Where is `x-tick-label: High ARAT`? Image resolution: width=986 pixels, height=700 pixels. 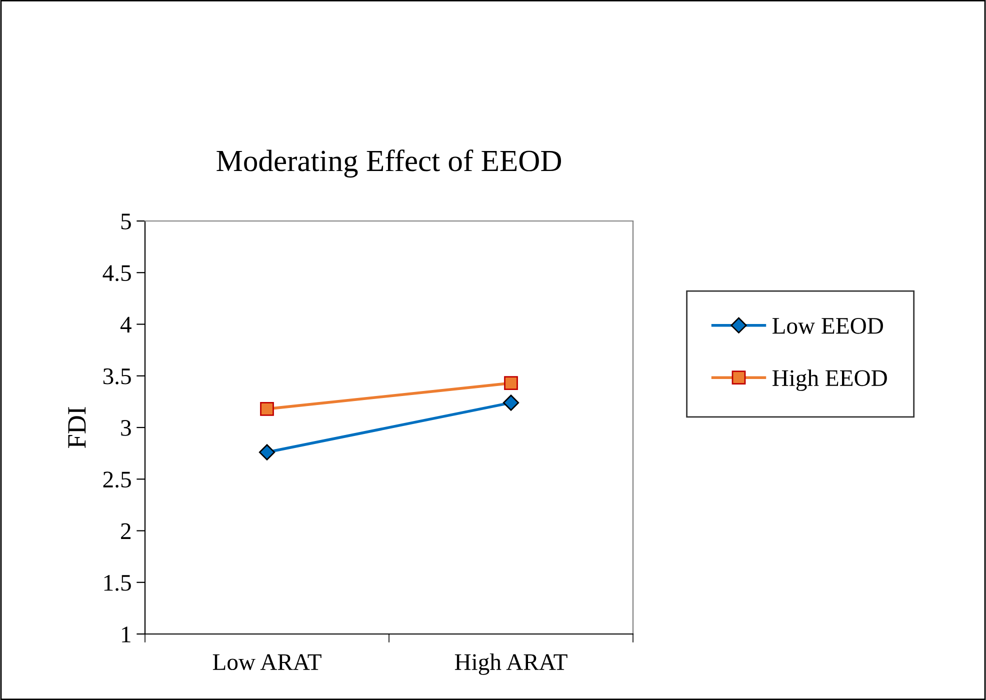
x-tick-label: High ARAT is located at coordinates (511, 664).